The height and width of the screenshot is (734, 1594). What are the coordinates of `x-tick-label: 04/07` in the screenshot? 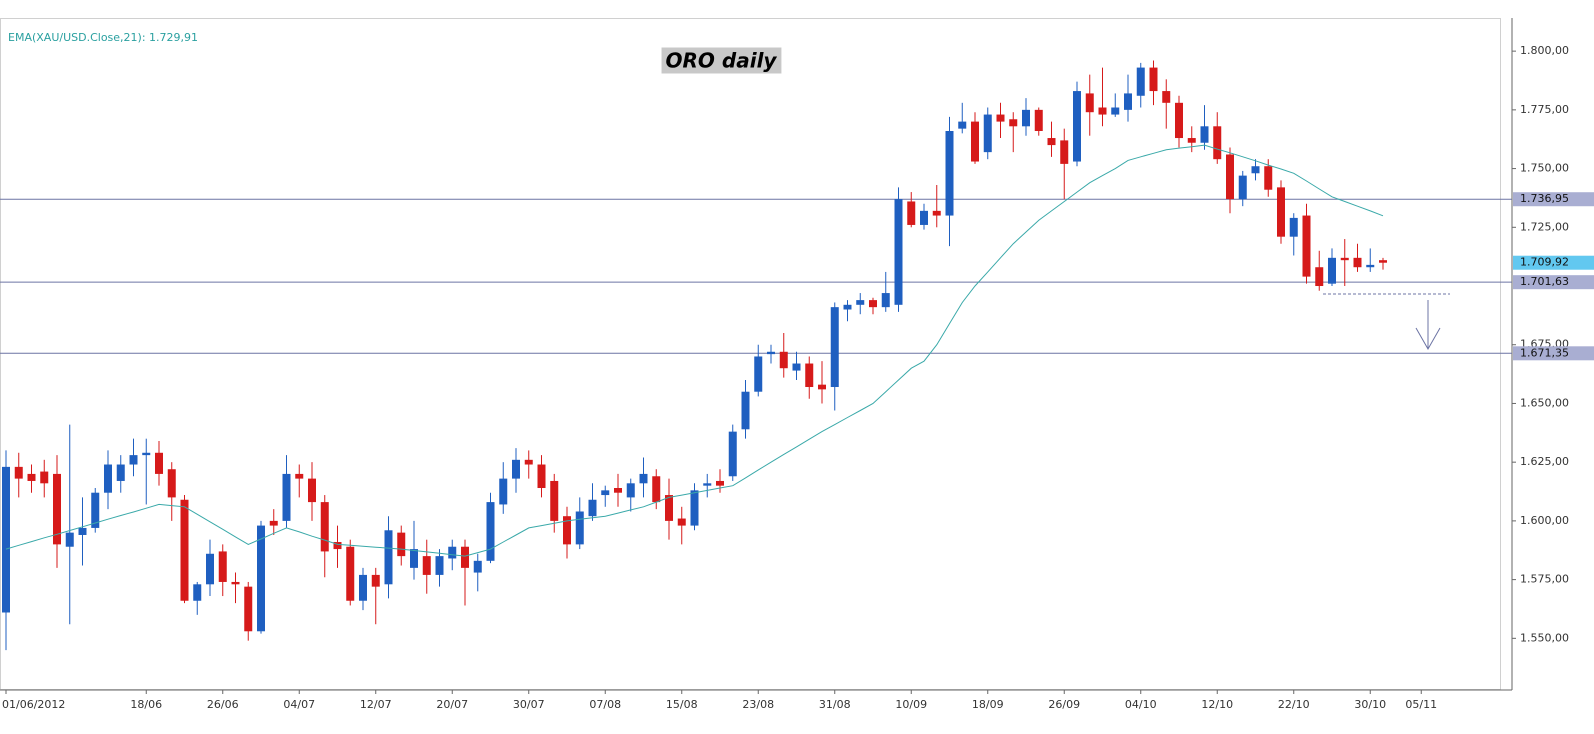 It's located at (299, 704).